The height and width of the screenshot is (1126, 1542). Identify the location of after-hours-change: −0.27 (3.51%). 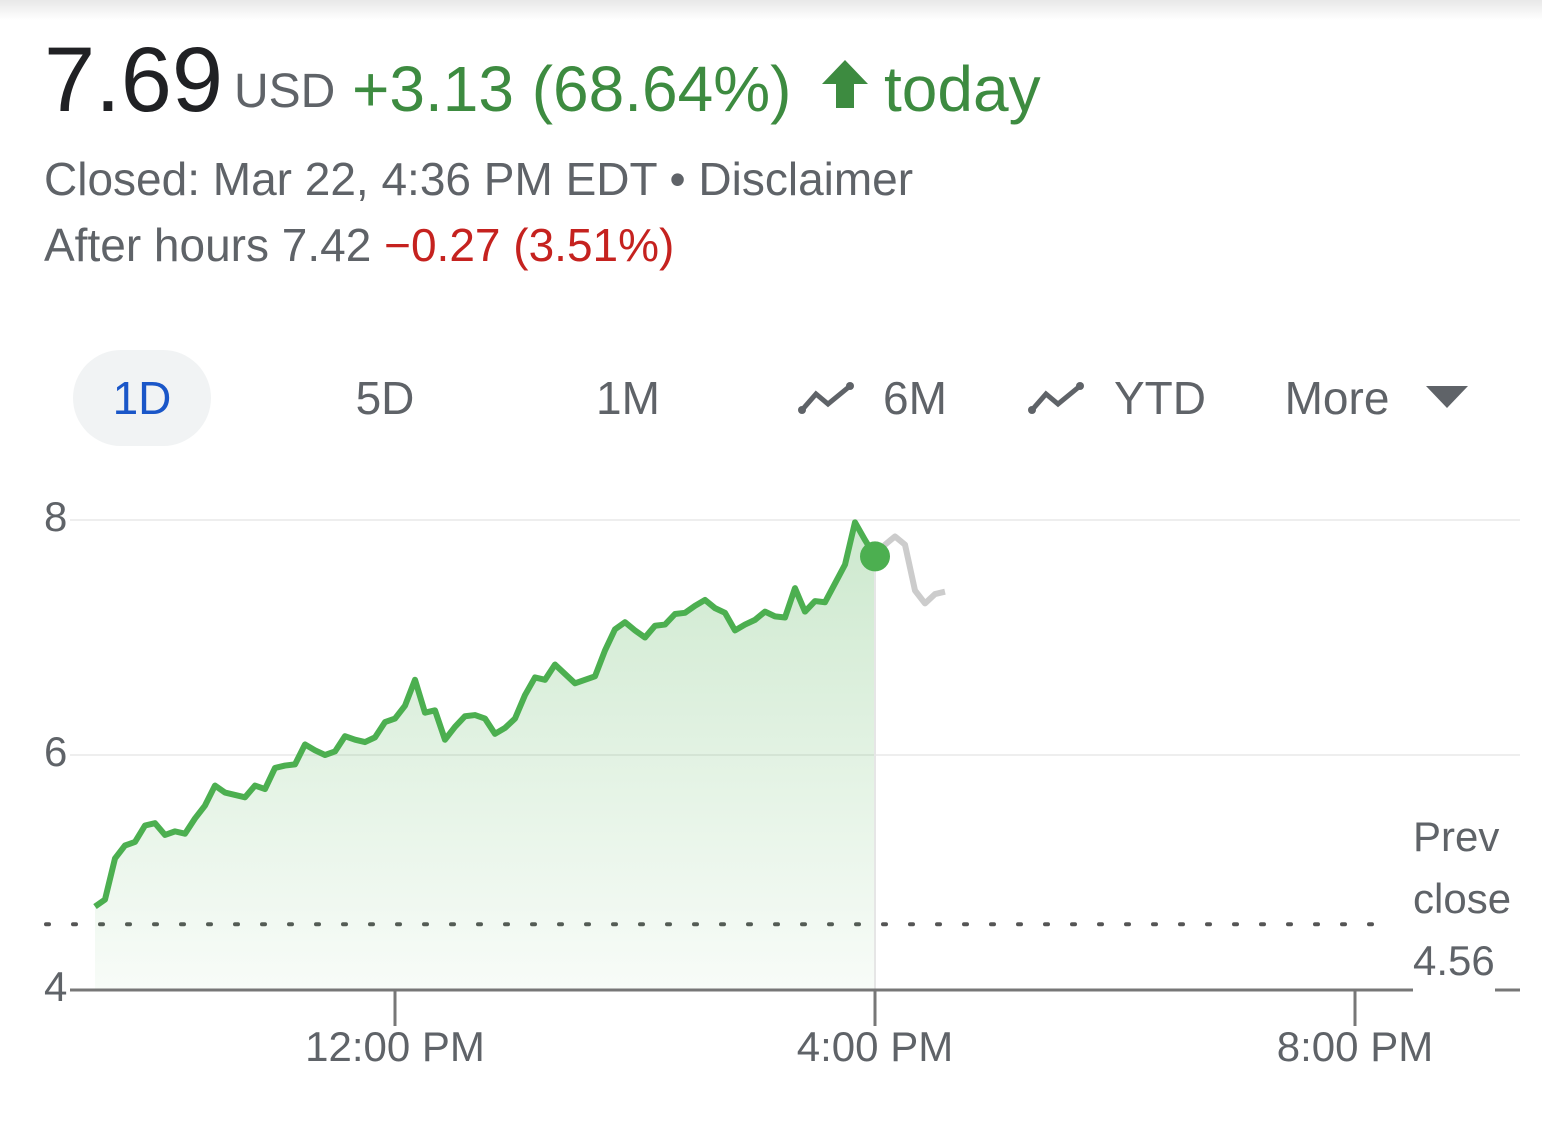
(529, 245).